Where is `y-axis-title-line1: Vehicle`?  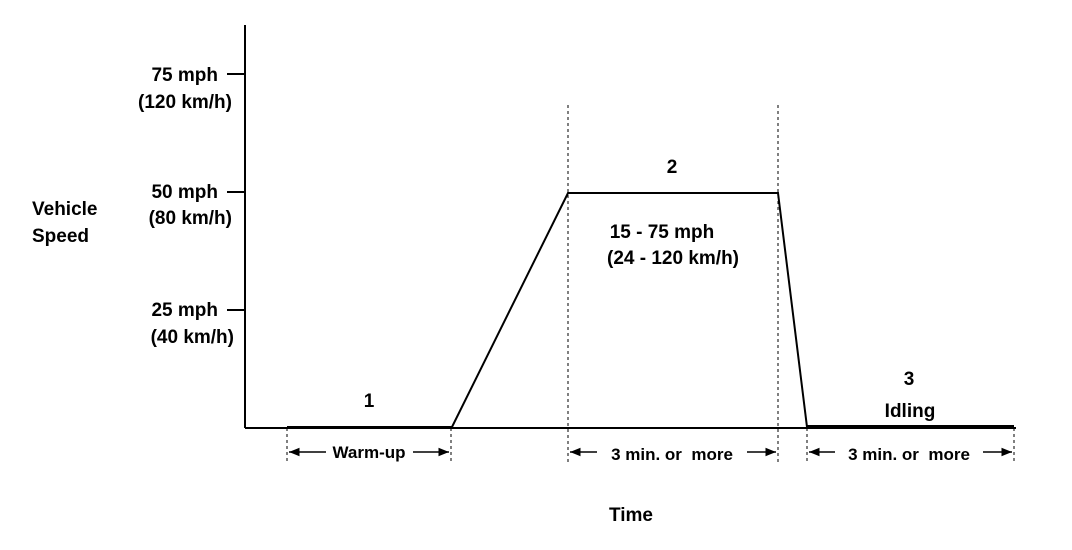
y-axis-title-line1: Vehicle is located at coordinates (65, 209).